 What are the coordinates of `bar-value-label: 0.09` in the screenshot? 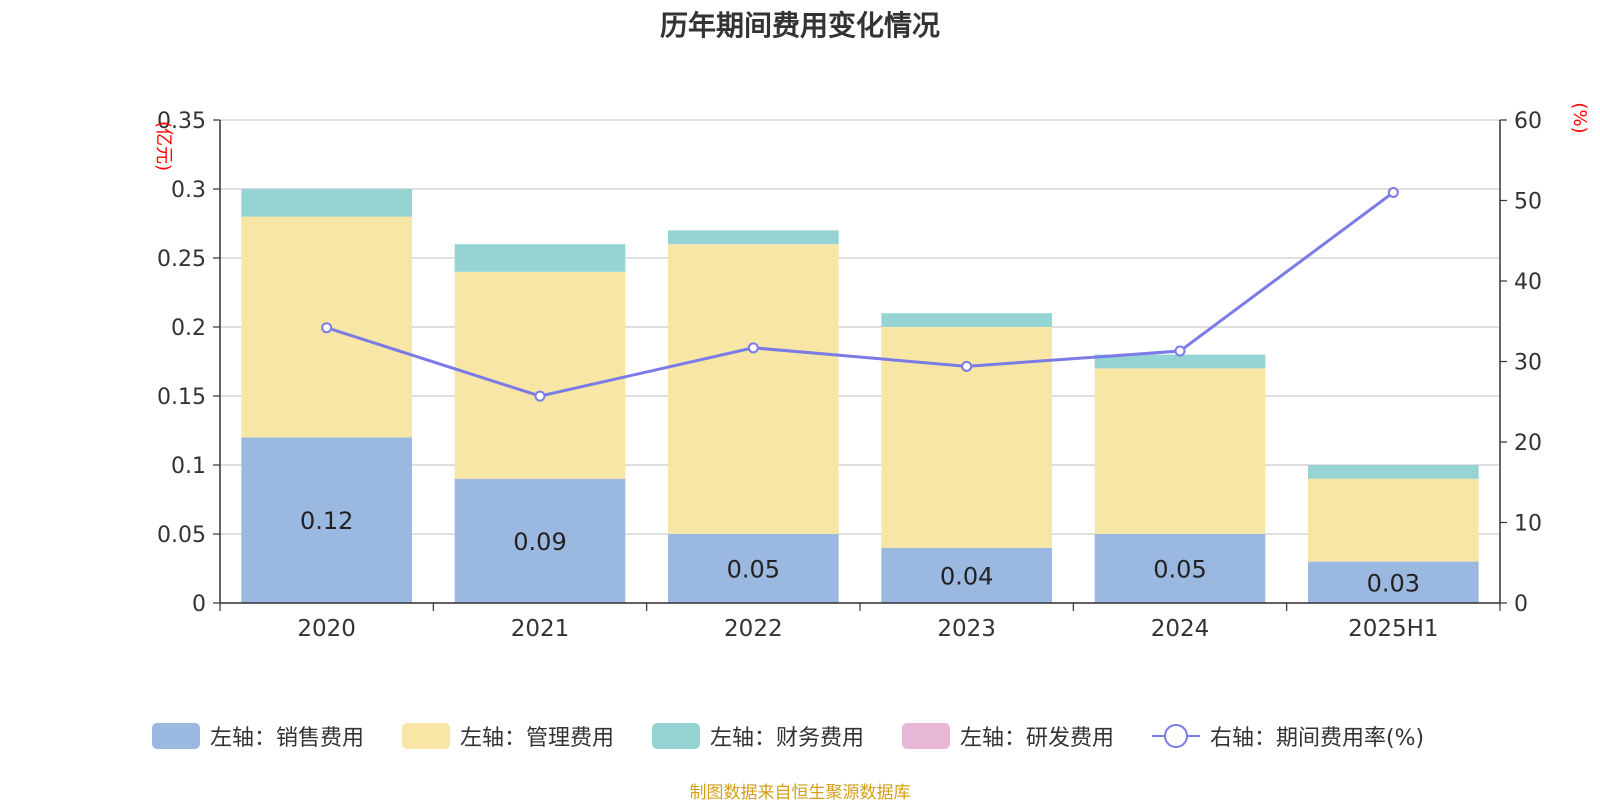 It's located at (539, 542).